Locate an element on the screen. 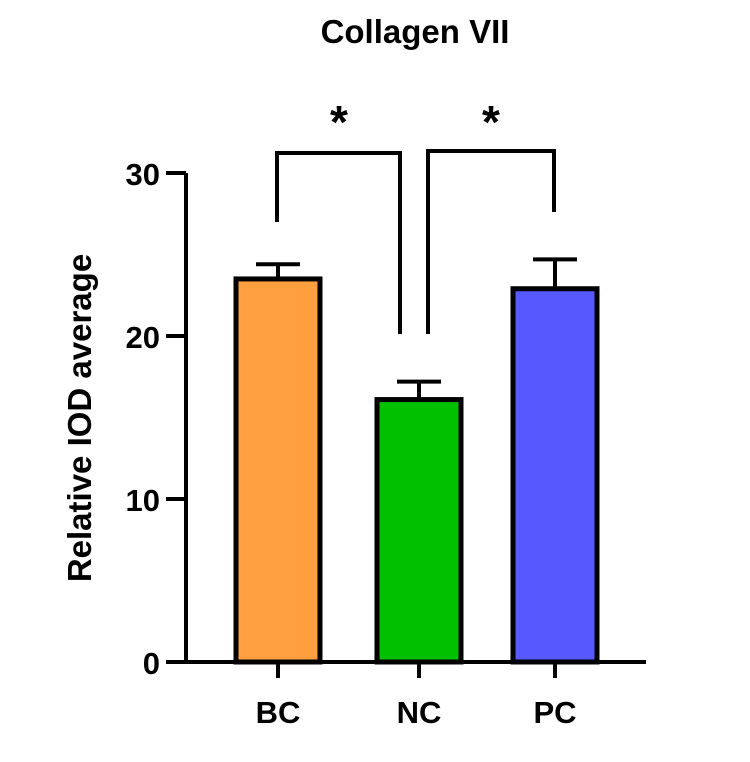  y-axis-label: Relative IOD average is located at coordinates (79, 418).